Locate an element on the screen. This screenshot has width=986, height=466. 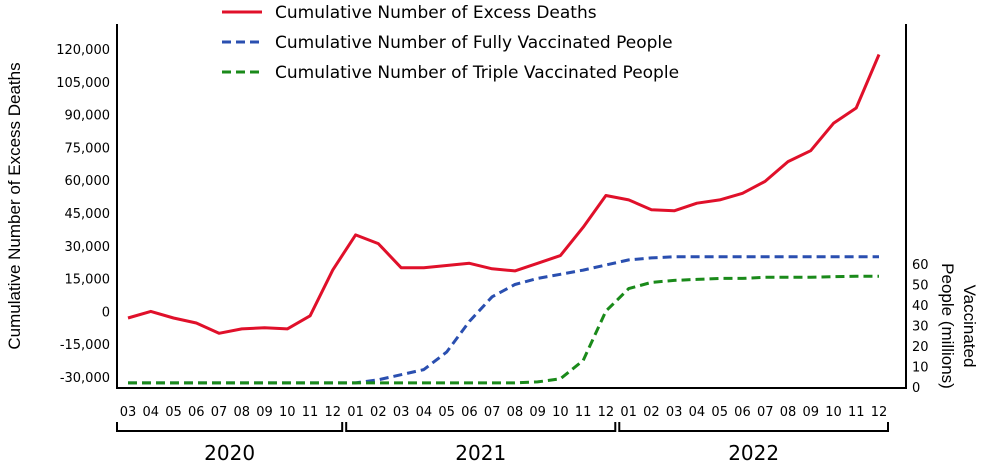
year-label: 2022 is located at coordinates (753, 453).